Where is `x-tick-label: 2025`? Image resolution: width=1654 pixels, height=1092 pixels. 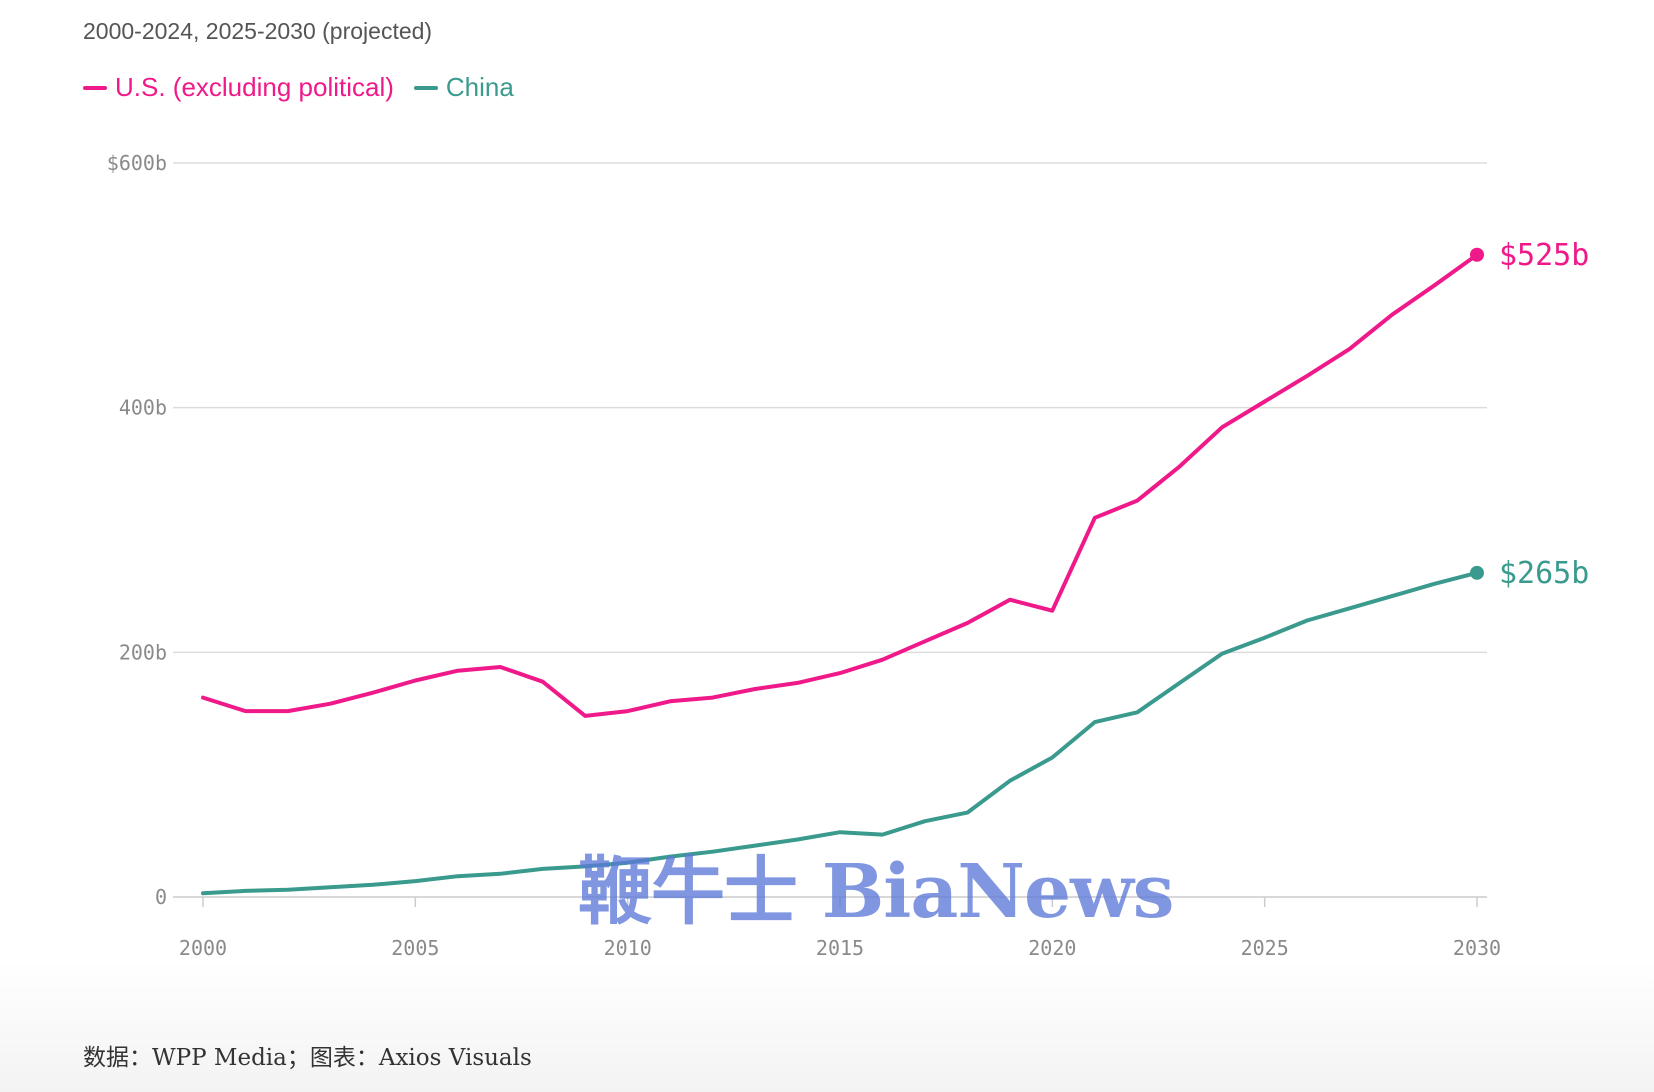
x-tick-label: 2025 is located at coordinates (1265, 948).